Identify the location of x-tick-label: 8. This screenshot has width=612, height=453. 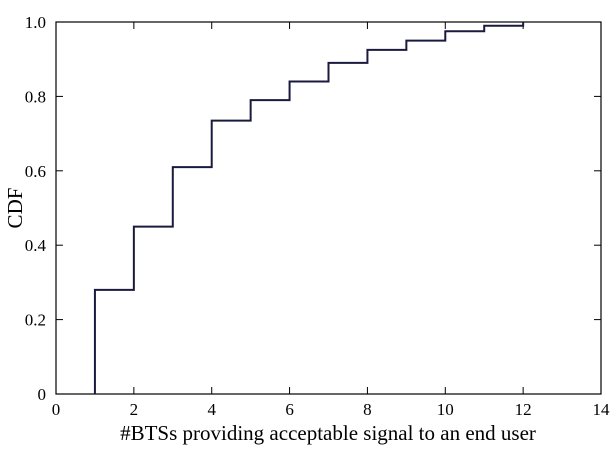
(367, 409).